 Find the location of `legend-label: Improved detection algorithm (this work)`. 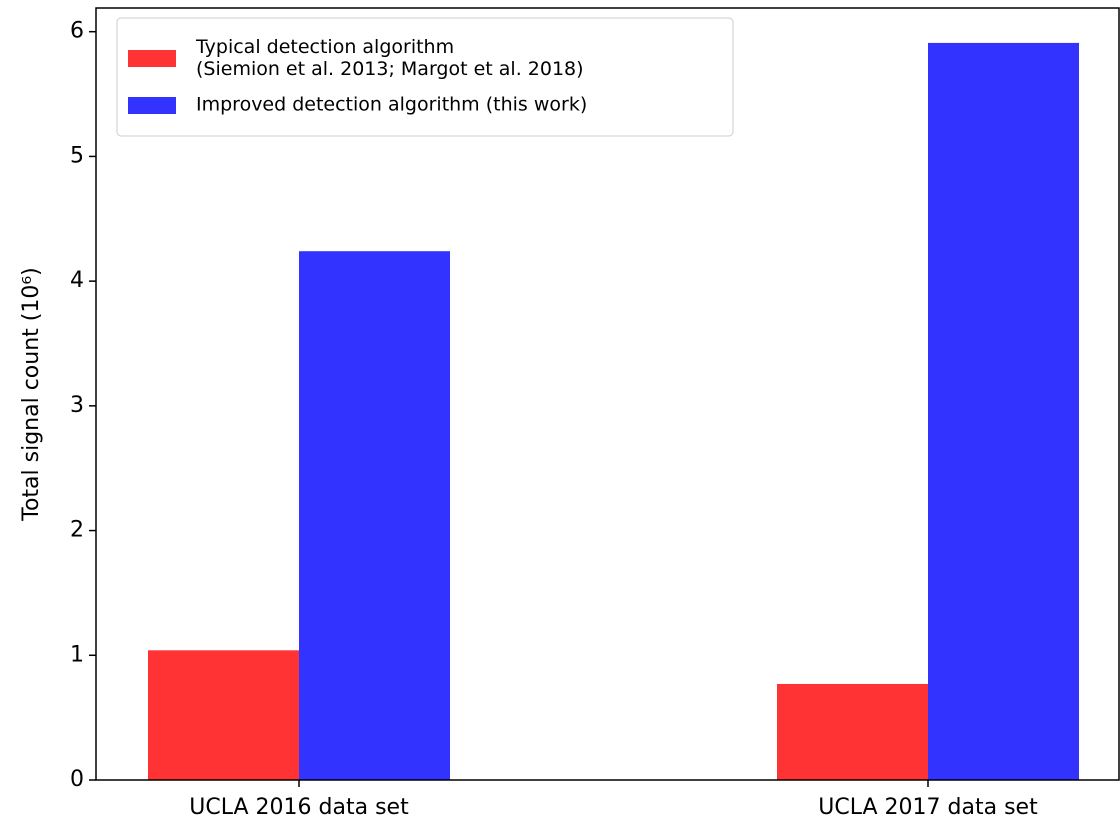

legend-label: Improved detection algorithm (this work) is located at coordinates (391, 105).